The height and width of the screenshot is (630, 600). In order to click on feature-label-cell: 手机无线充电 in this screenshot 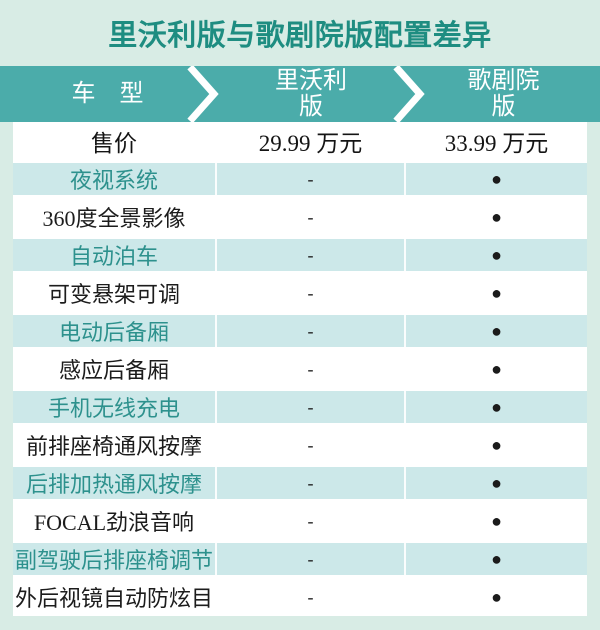, I will do `click(113, 408)`.